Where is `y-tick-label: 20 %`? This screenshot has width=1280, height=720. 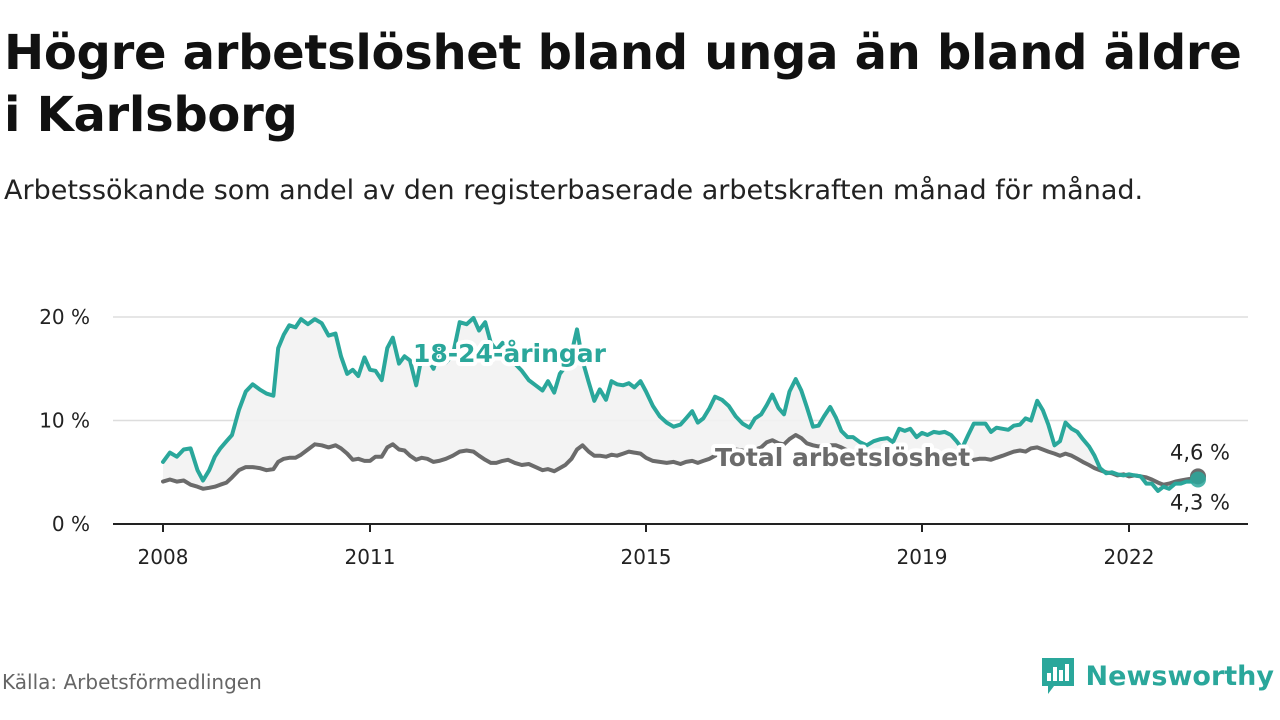
y-tick-label: 20 % is located at coordinates (64, 317).